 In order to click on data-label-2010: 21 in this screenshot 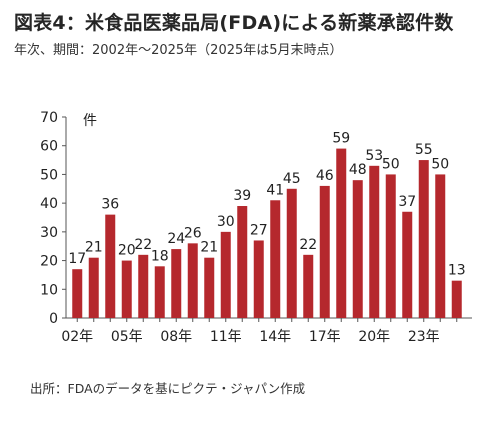, I will do `click(209, 248)`.